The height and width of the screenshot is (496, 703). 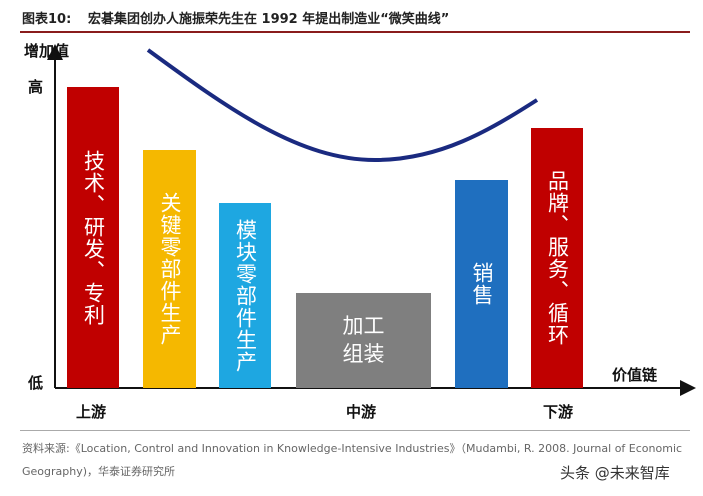 What do you see at coordinates (47, 51) in the screenshot?
I see `y-axis-label: 增加值` at bounding box center [47, 51].